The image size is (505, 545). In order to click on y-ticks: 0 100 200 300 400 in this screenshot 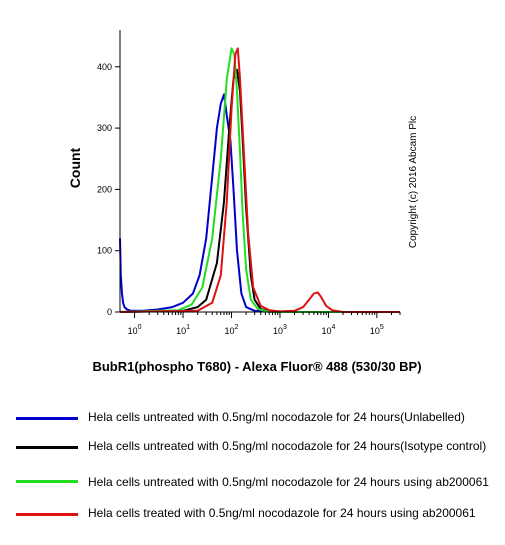, I will do `click(108, 189)`.